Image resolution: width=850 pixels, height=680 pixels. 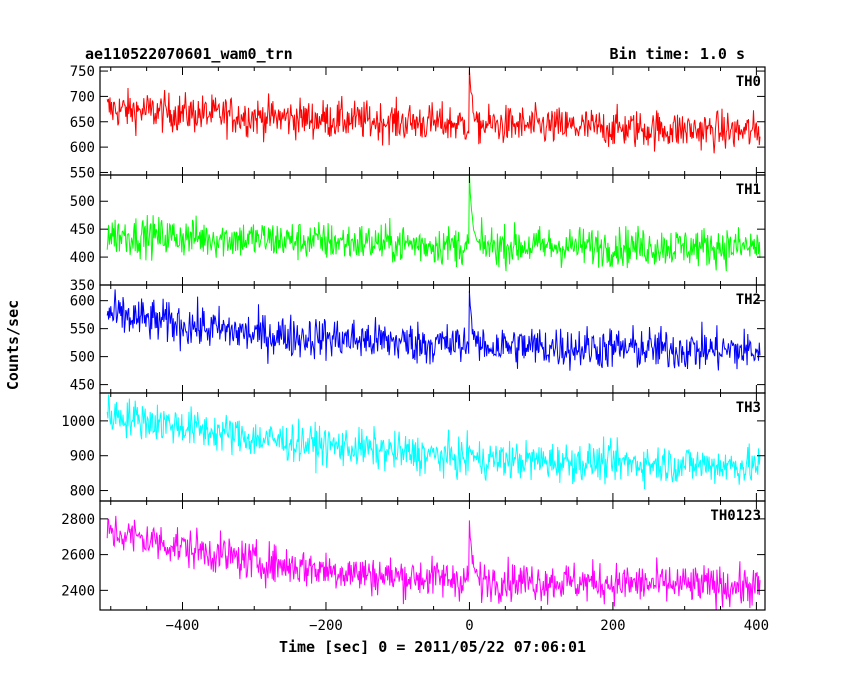 What do you see at coordinates (78, 520) in the screenshot?
I see `y-tick-label-th0123: 2800` at bounding box center [78, 520].